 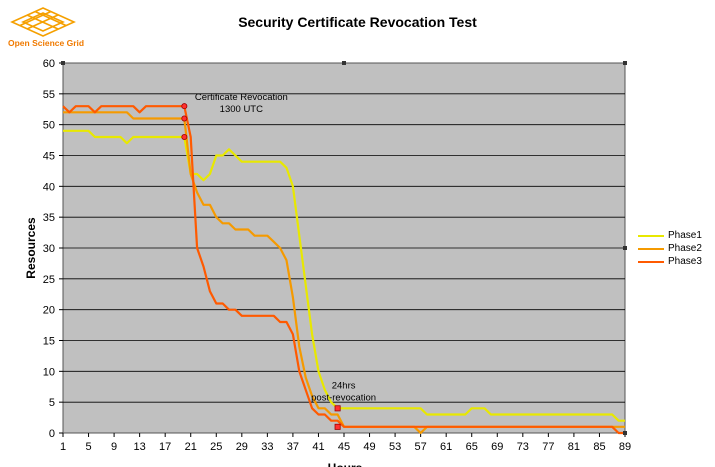 I want to click on x-tick-label: 29, so click(x=242, y=447).